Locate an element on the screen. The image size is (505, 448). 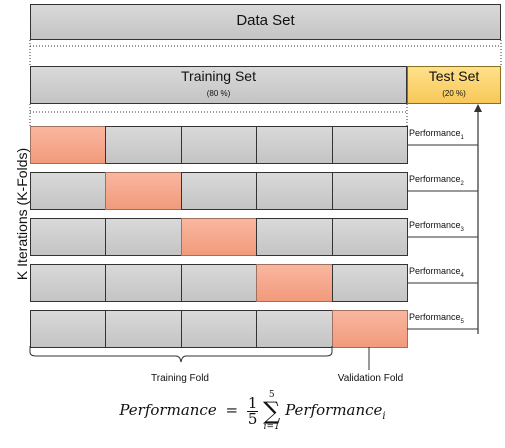
performance-label: Performance1 is located at coordinates (436, 134).